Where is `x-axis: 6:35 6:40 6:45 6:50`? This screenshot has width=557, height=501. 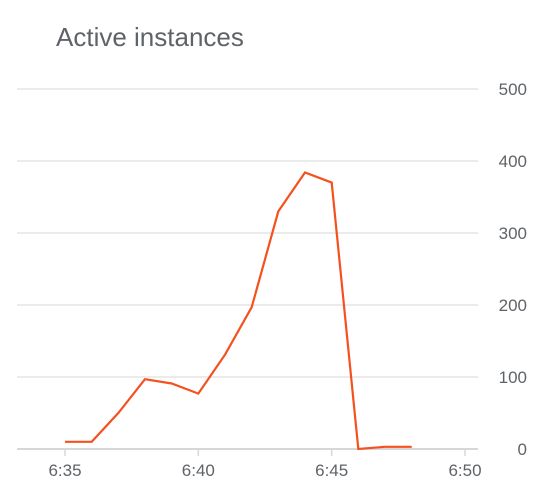
x-axis: 6:35 6:40 6:45 6:50 is located at coordinates (265, 464).